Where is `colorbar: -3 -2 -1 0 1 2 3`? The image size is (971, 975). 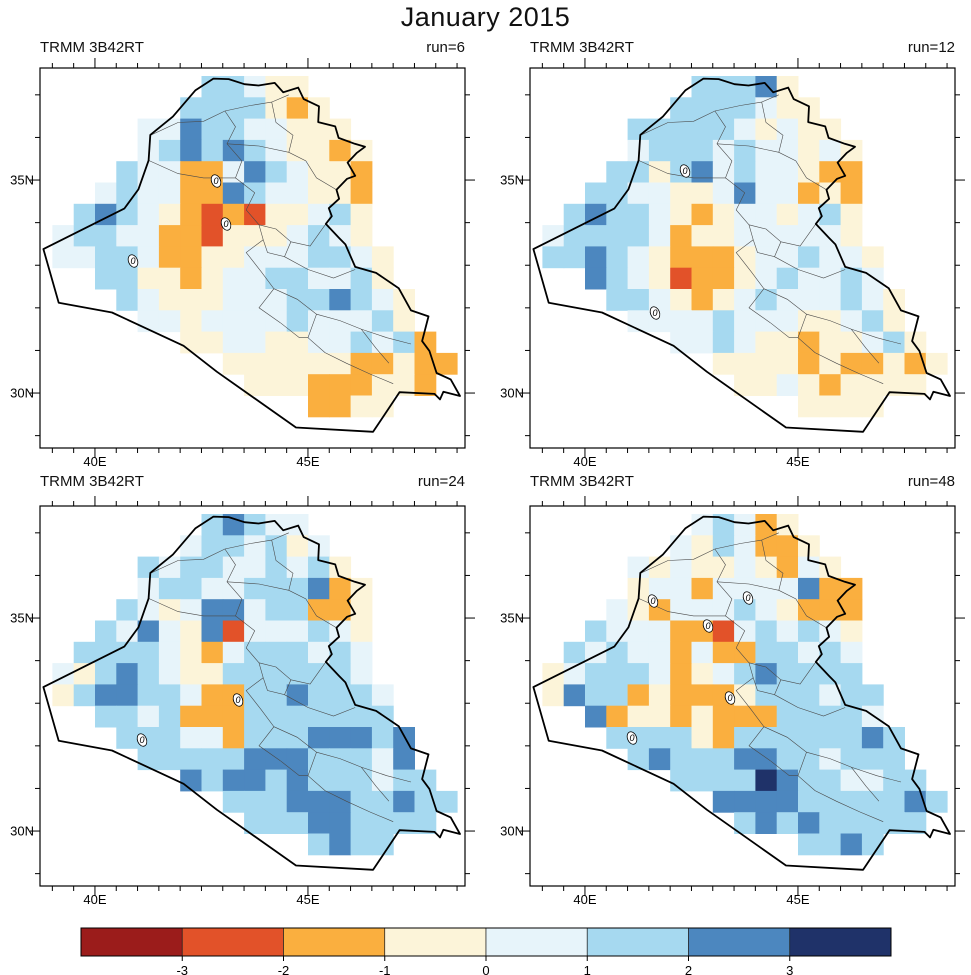 colorbar: -3 -2 -1 0 1 2 3 is located at coordinates (486, 951).